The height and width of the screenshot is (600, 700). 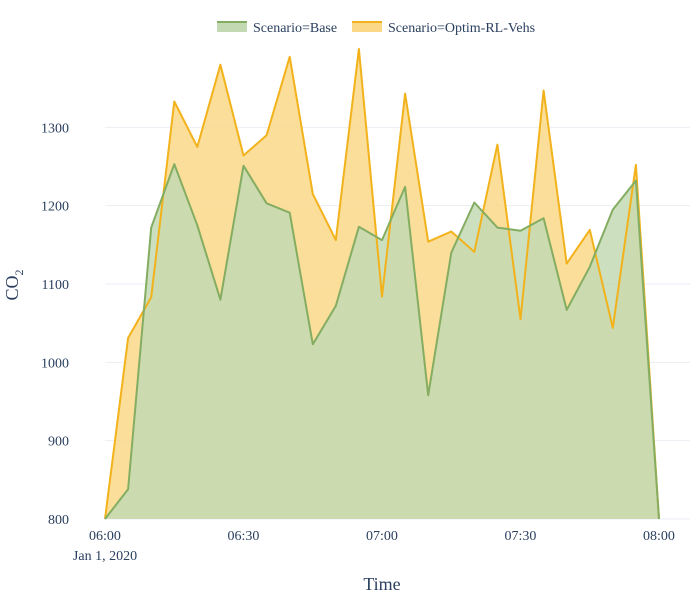 I want to click on x-axis-title: Time, so click(x=381, y=584).